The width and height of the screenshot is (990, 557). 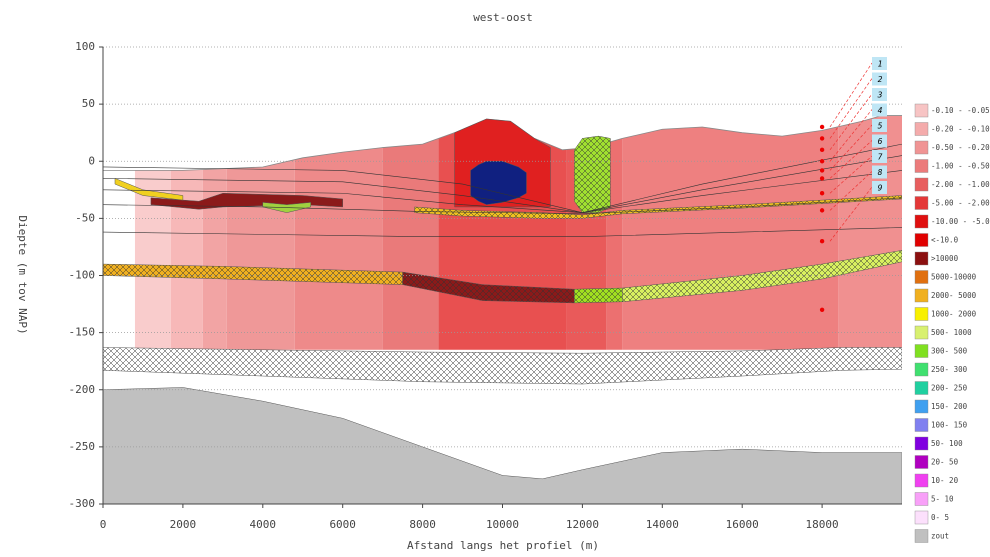 I want to click on y-tick-label: -200, so click(x=82, y=389).